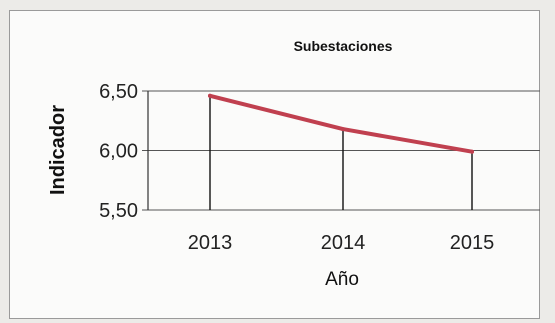  I want to click on y-tick-label: 6,00, so click(118, 152).